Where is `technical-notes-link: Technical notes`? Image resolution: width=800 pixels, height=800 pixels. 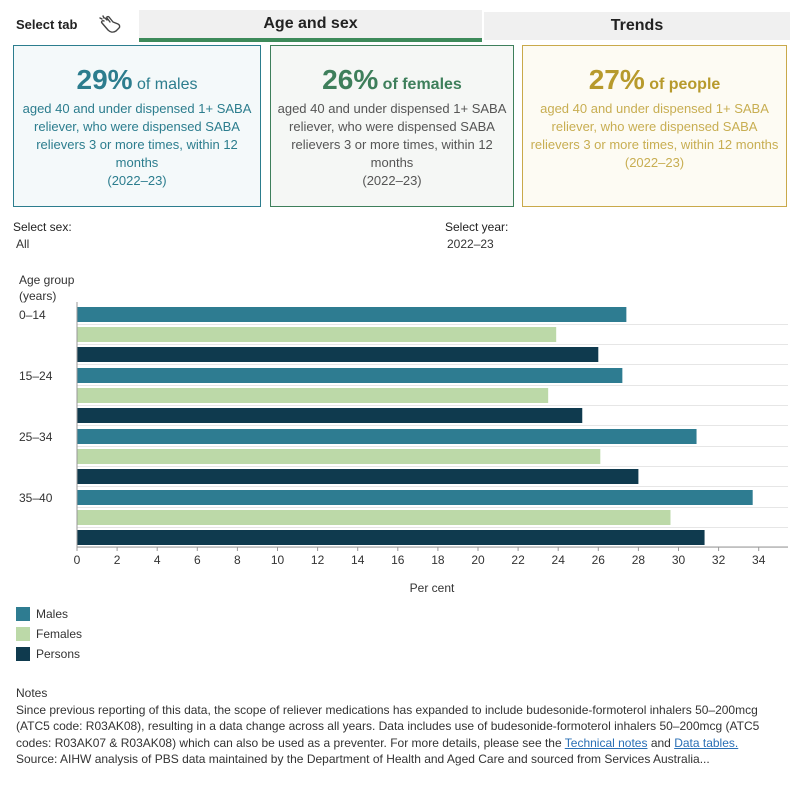
technical-notes-link: Technical notes is located at coordinates (606, 742).